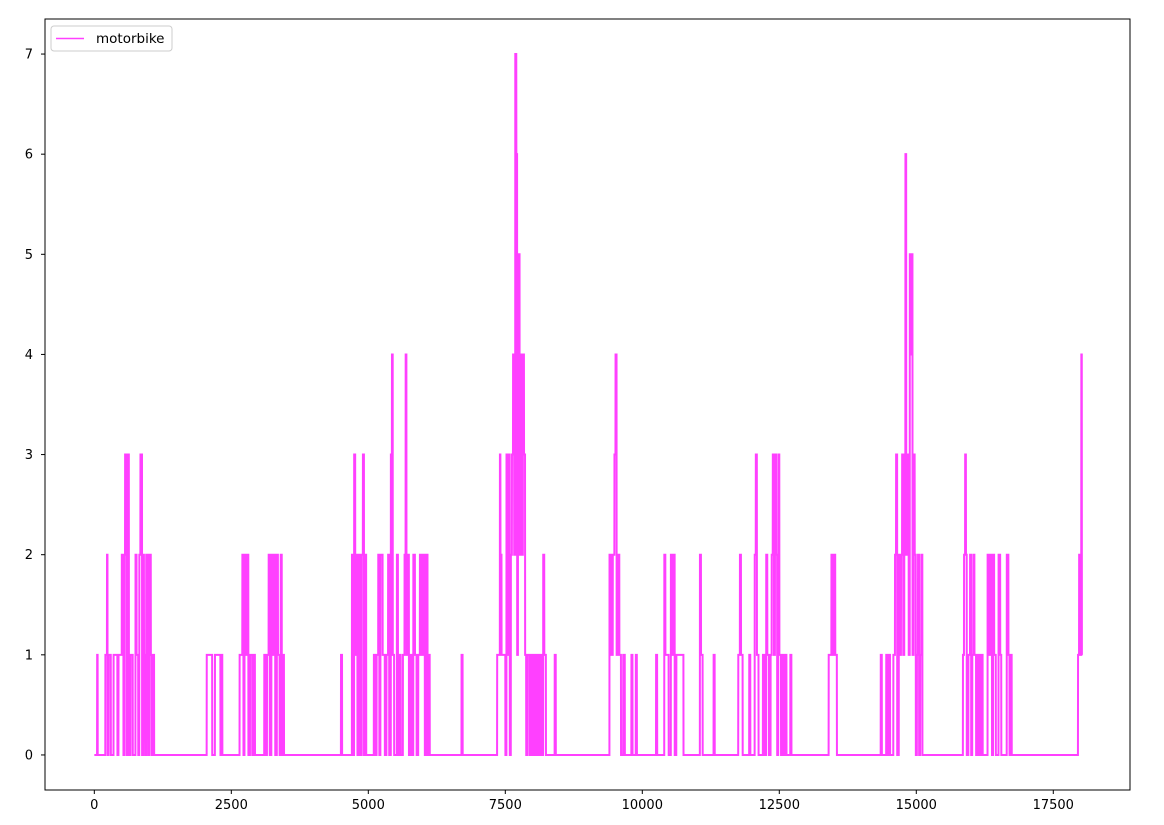 This screenshot has height=825, width=1164. What do you see at coordinates (29, 655) in the screenshot?
I see `y-tick-label: 1` at bounding box center [29, 655].